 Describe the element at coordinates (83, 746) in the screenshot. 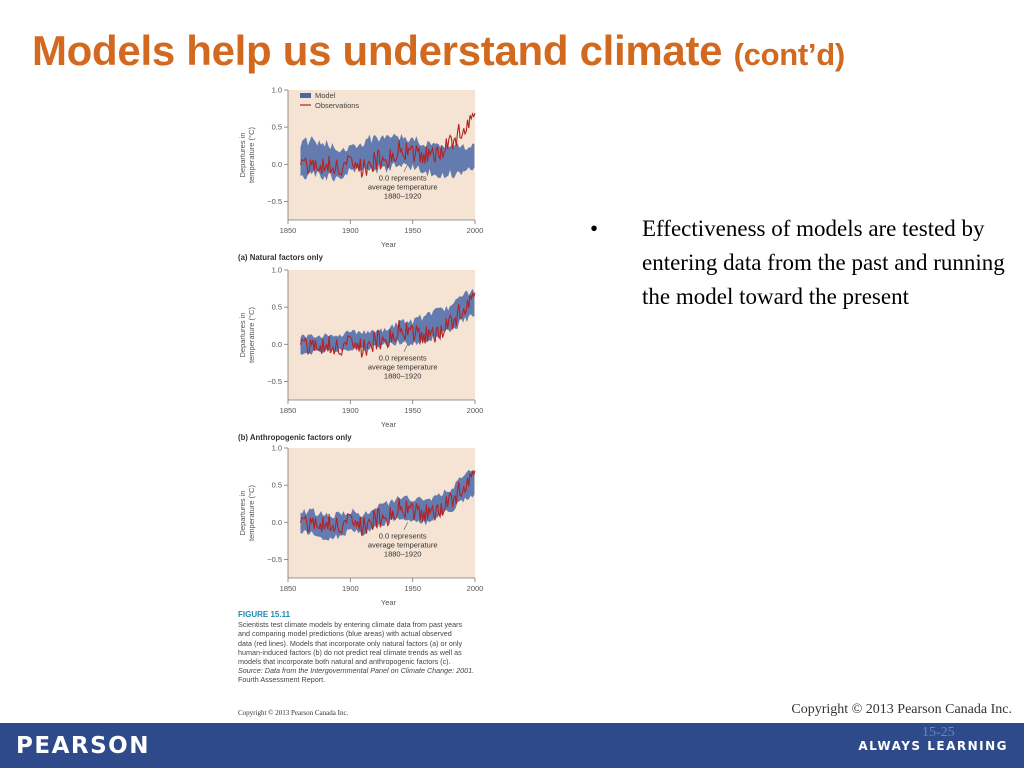

I see `pearson-logo: PEARSON` at that location.